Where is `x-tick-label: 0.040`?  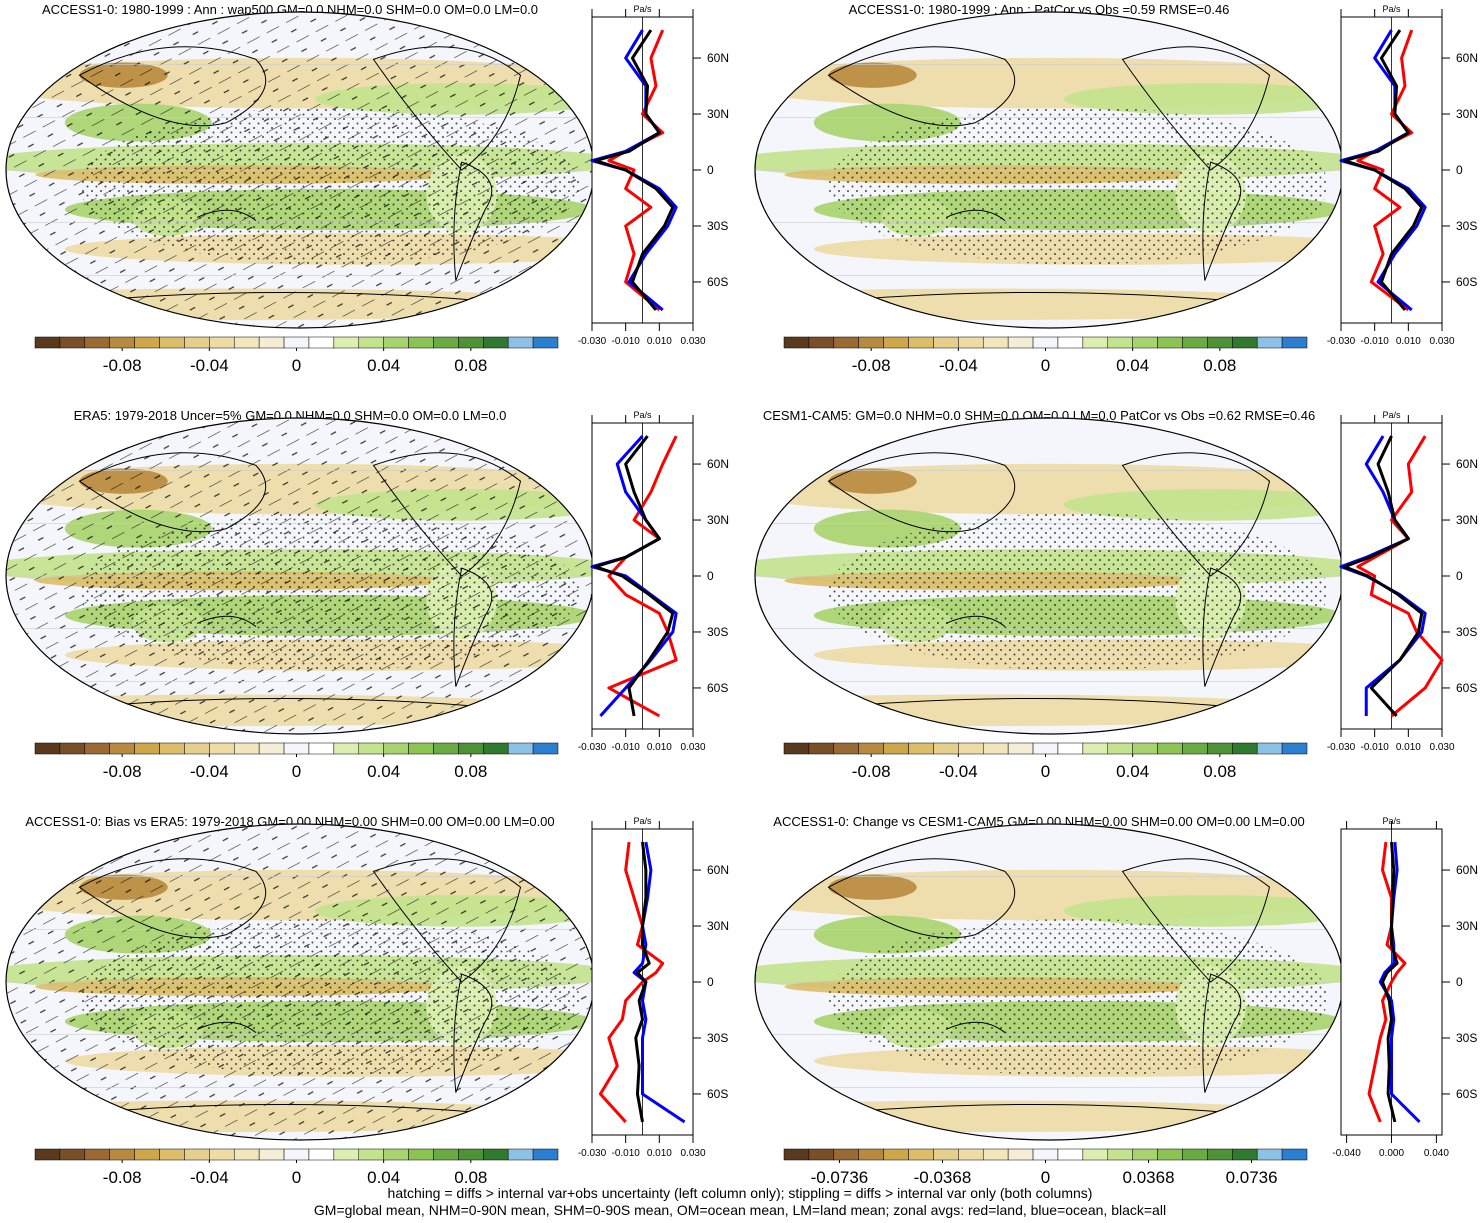
x-tick-label: 0.040 is located at coordinates (1436, 1153).